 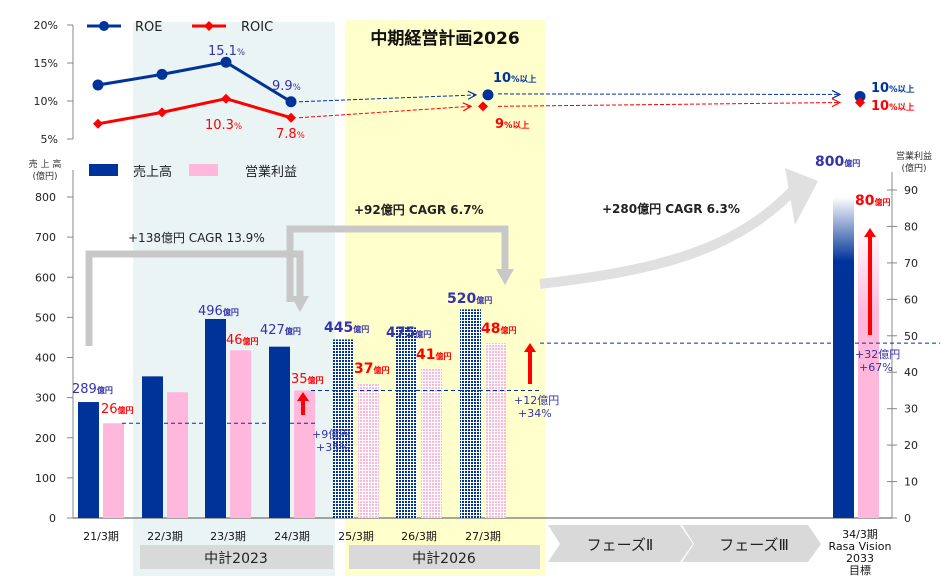 I want to click on growth-bracket-arrow, so click(x=397, y=263).